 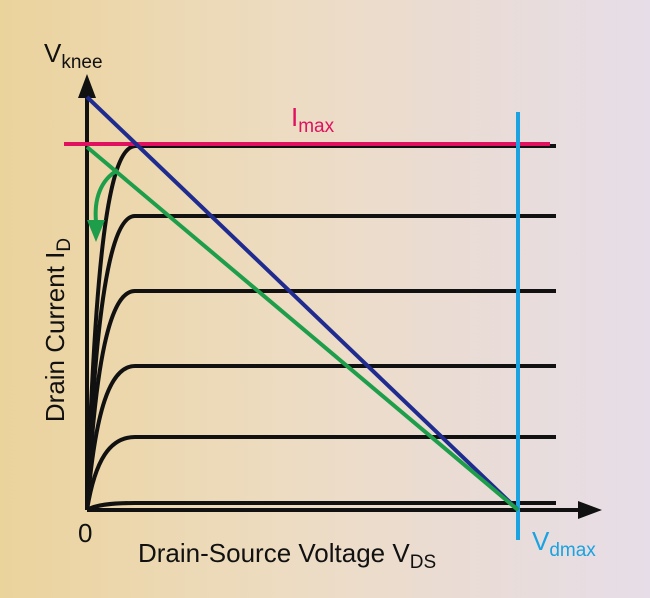 I want to click on y-axis-arrowhead, so click(x=87, y=86).